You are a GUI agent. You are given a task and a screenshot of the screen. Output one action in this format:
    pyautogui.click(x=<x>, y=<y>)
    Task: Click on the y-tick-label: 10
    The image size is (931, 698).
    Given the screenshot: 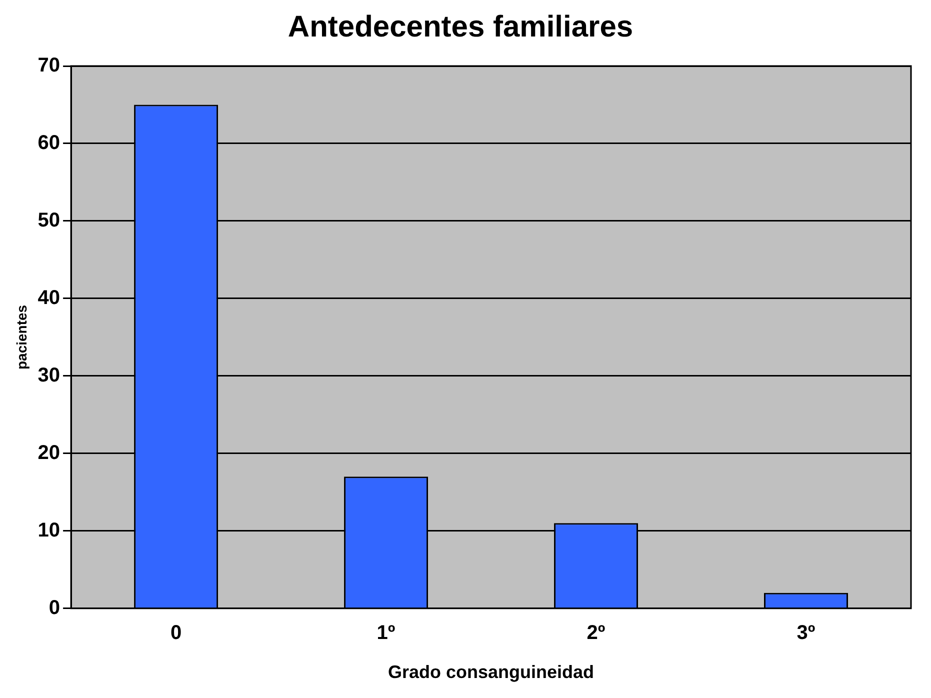 What is the action you would take?
    pyautogui.click(x=49, y=530)
    